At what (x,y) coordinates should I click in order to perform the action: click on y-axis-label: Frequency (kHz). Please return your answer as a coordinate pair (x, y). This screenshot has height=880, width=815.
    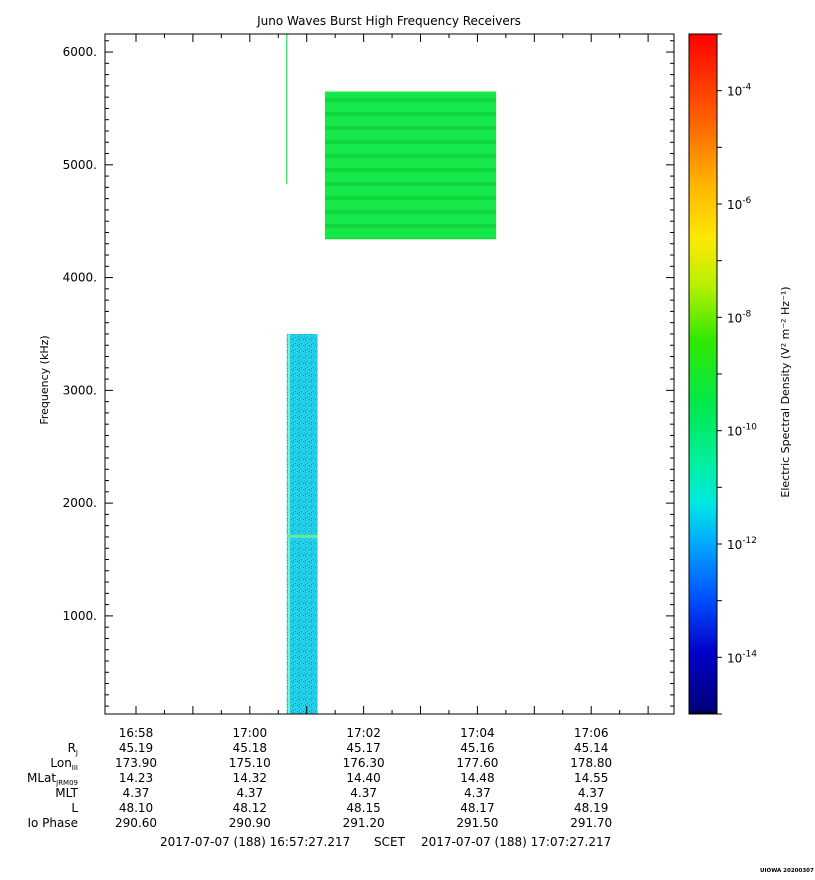
    Looking at the image, I should click on (44, 379).